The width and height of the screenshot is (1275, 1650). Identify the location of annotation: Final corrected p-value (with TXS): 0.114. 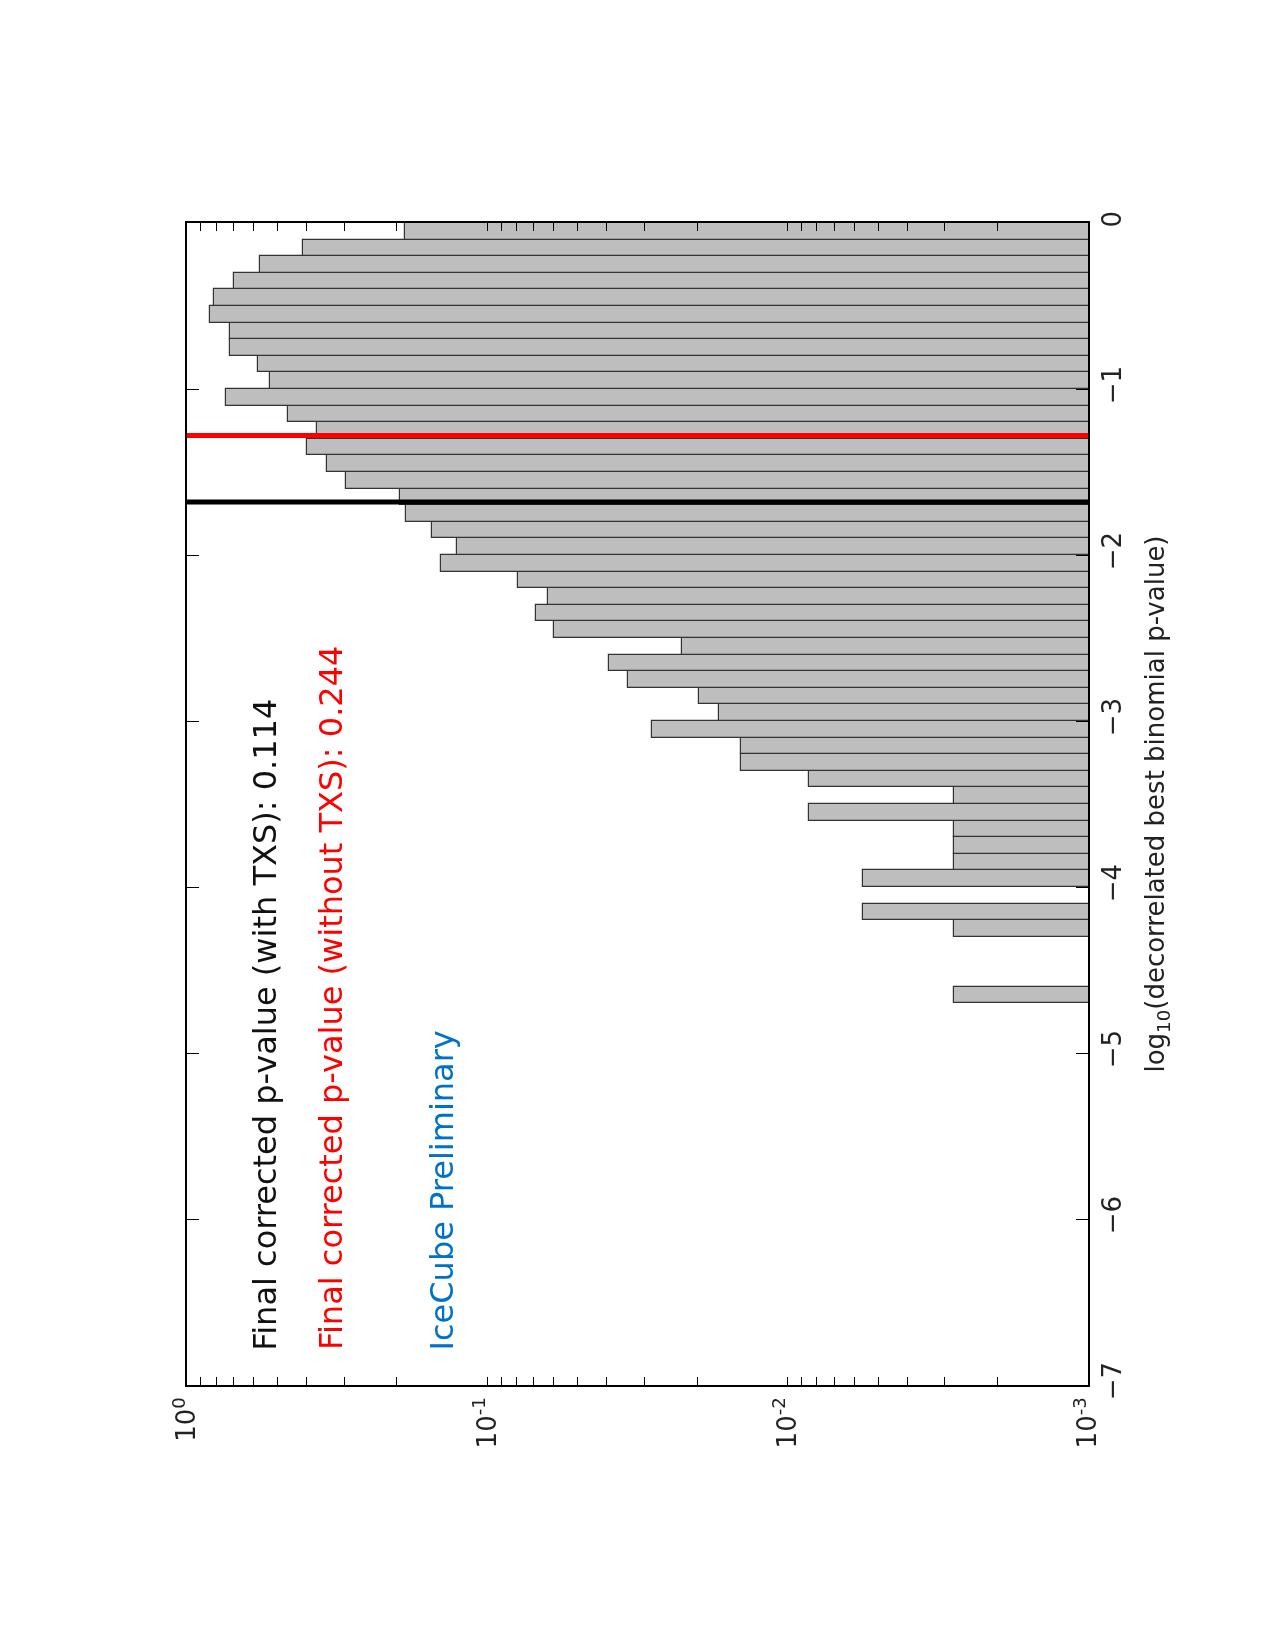
(264, 1024).